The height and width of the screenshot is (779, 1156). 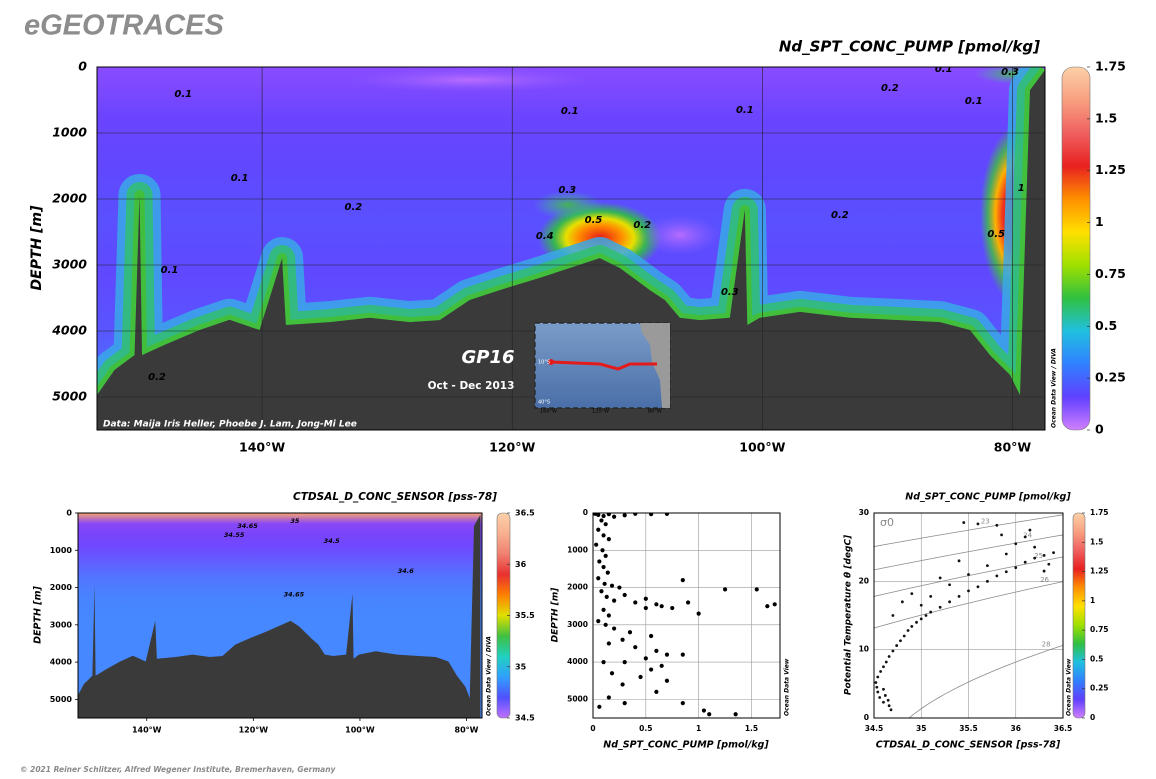 What do you see at coordinates (698, 728) in the screenshot?
I see `x-tick-label: 1` at bounding box center [698, 728].